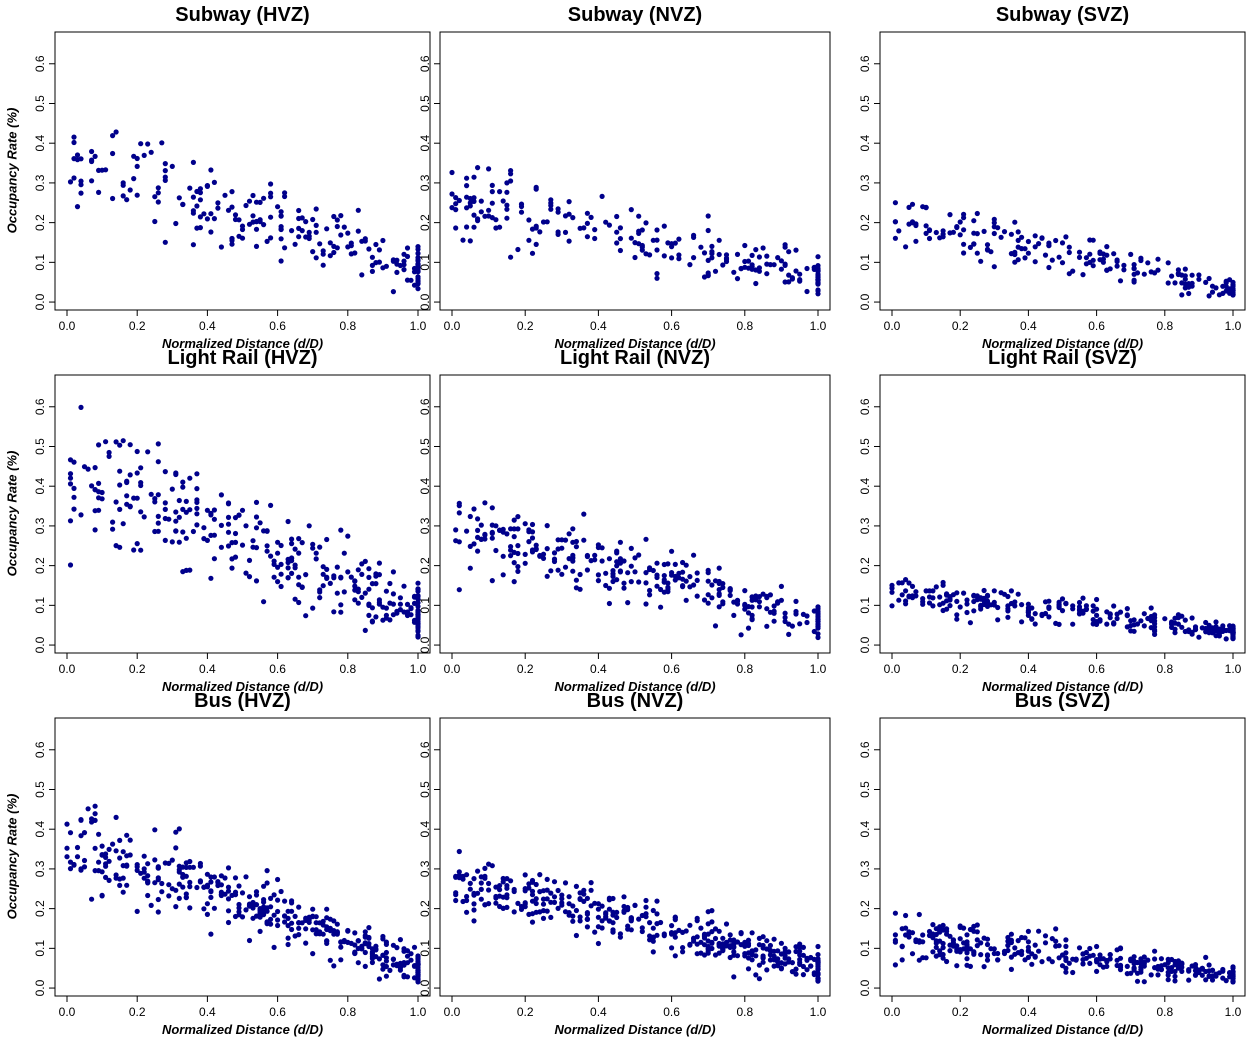 This screenshot has height=1037, width=1250. I want to click on x-tick-label: 1.0, so click(418, 1012).